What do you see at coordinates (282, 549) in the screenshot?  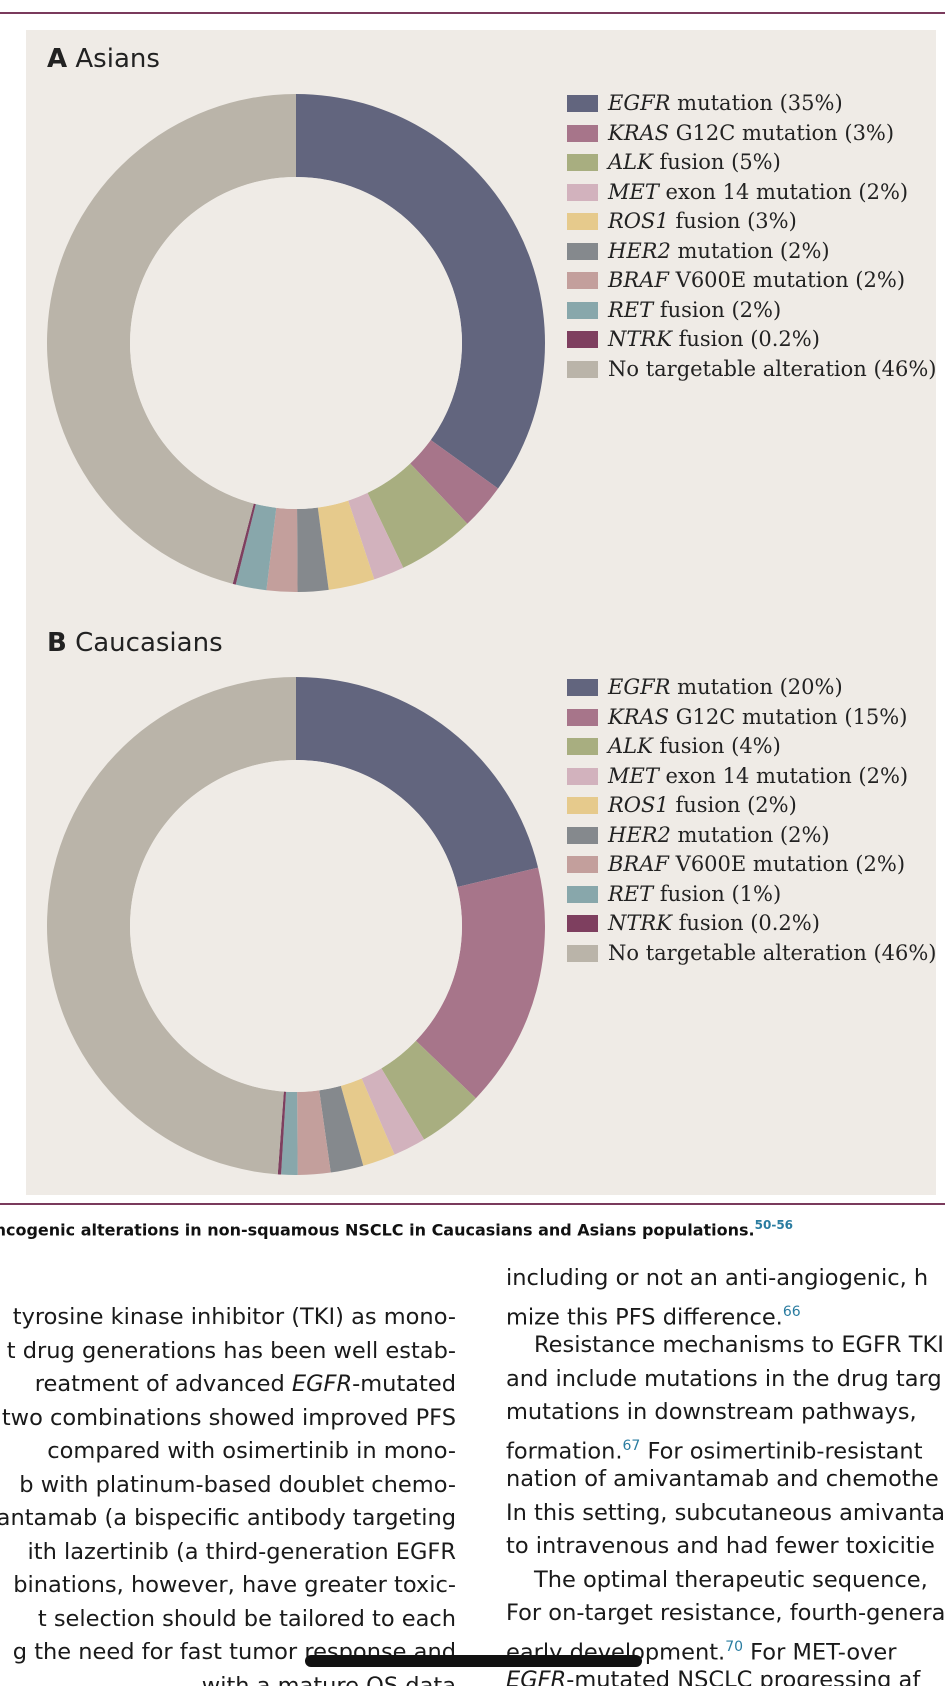 I see `donut-slice-braf` at bounding box center [282, 549].